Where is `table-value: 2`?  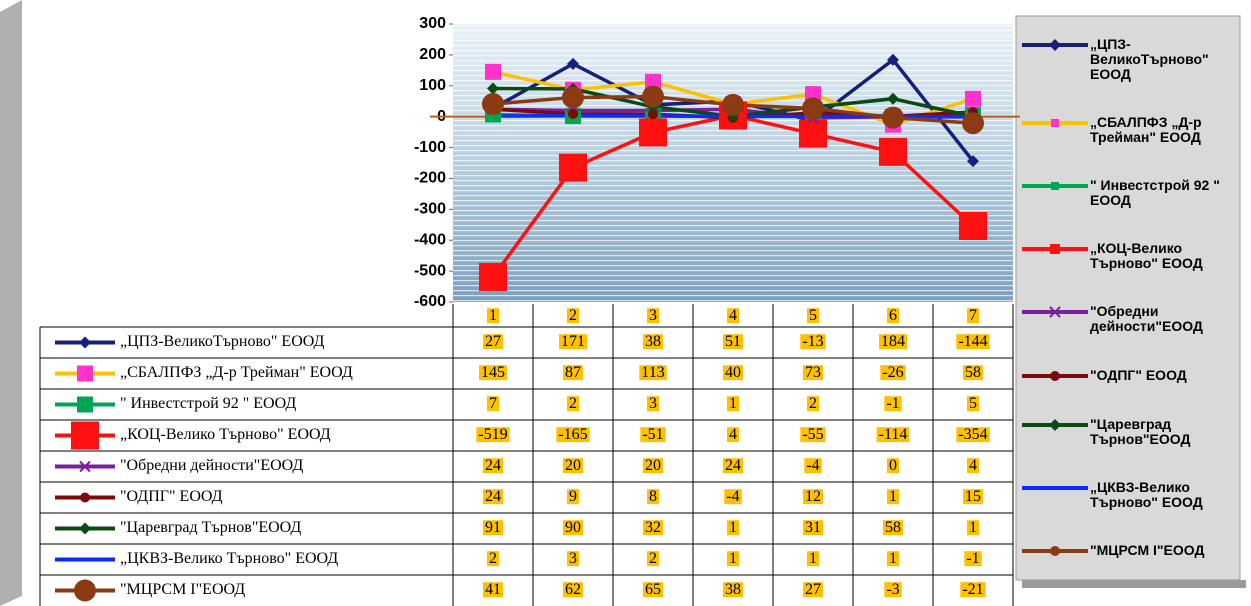 table-value: 2 is located at coordinates (493, 558).